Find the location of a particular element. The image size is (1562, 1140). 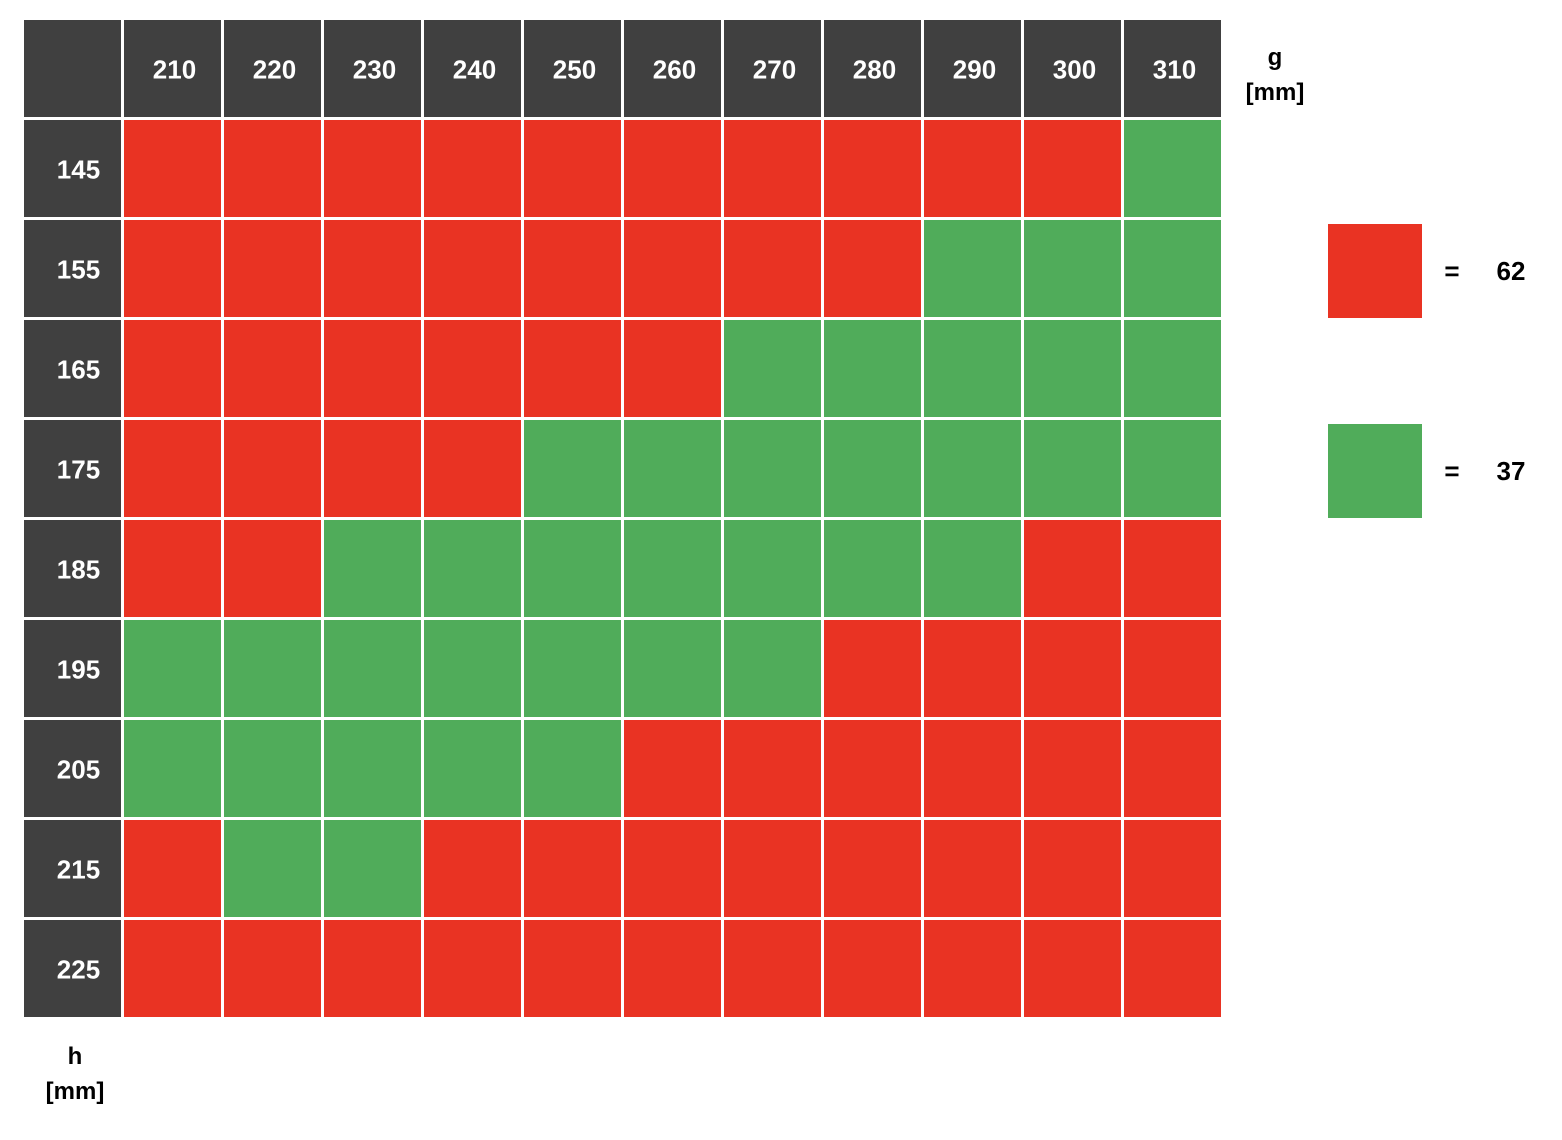

column-header-label: 230 is located at coordinates (374, 70).